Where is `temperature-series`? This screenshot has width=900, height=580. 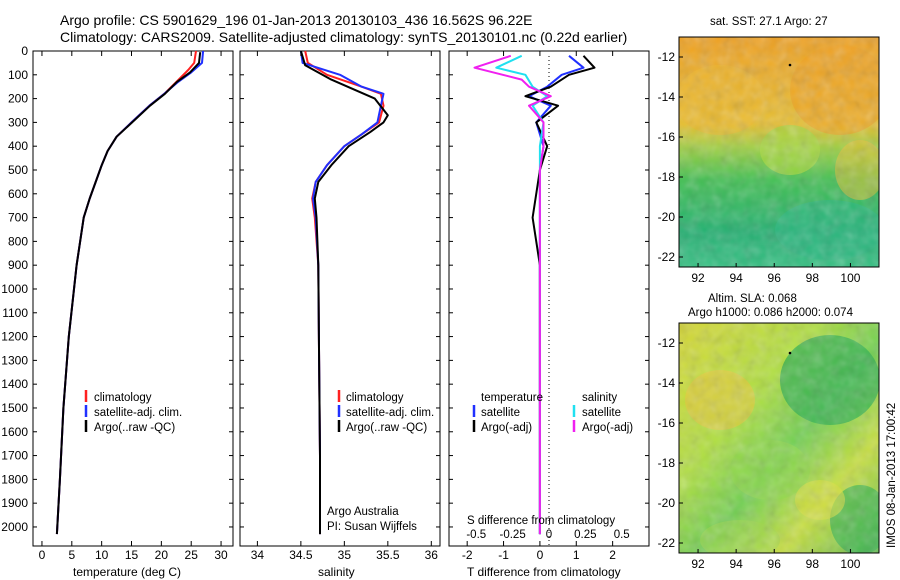 temperature-series is located at coordinates (130, 292).